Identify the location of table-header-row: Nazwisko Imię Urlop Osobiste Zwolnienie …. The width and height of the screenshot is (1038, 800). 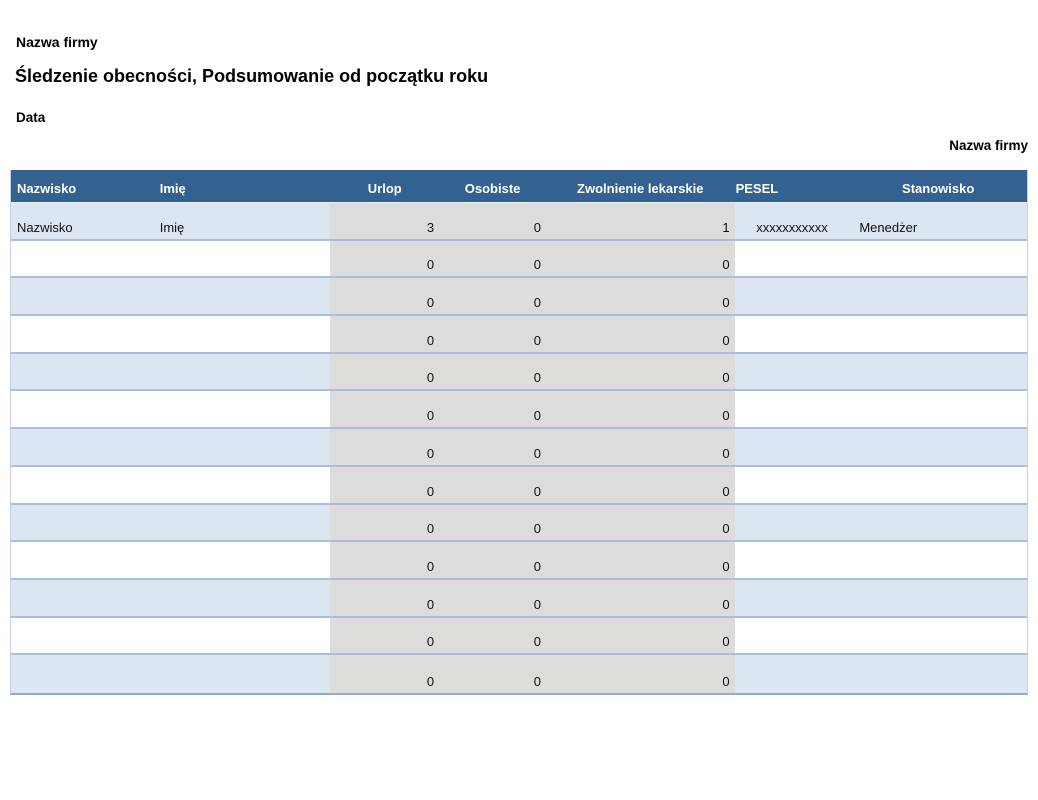
(519, 186).